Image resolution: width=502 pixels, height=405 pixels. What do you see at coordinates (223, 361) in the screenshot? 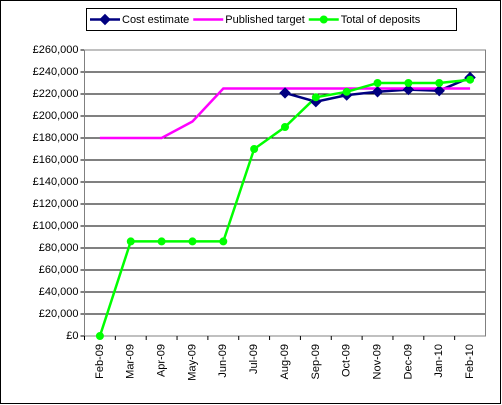
I see `x-tick-label: Jun-09` at bounding box center [223, 361].